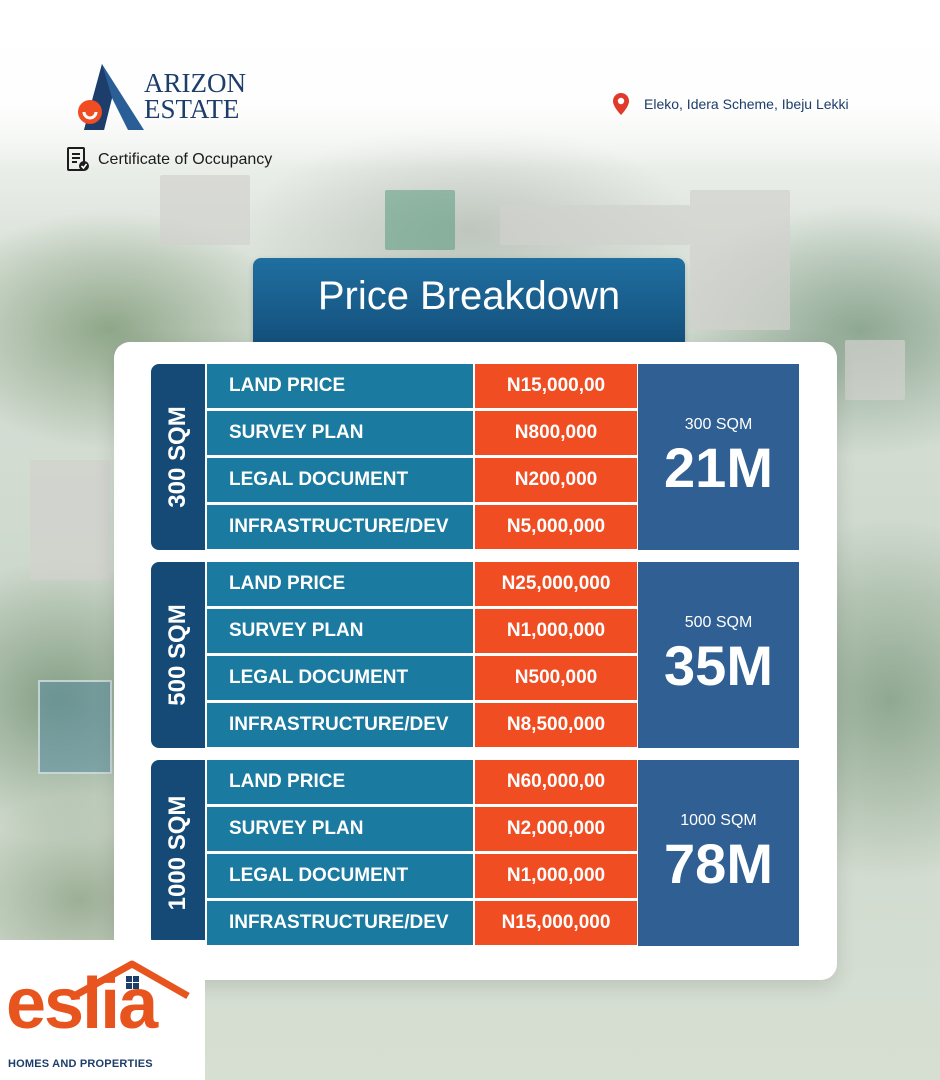  I want to click on row-price: N5,000,000, so click(556, 527).